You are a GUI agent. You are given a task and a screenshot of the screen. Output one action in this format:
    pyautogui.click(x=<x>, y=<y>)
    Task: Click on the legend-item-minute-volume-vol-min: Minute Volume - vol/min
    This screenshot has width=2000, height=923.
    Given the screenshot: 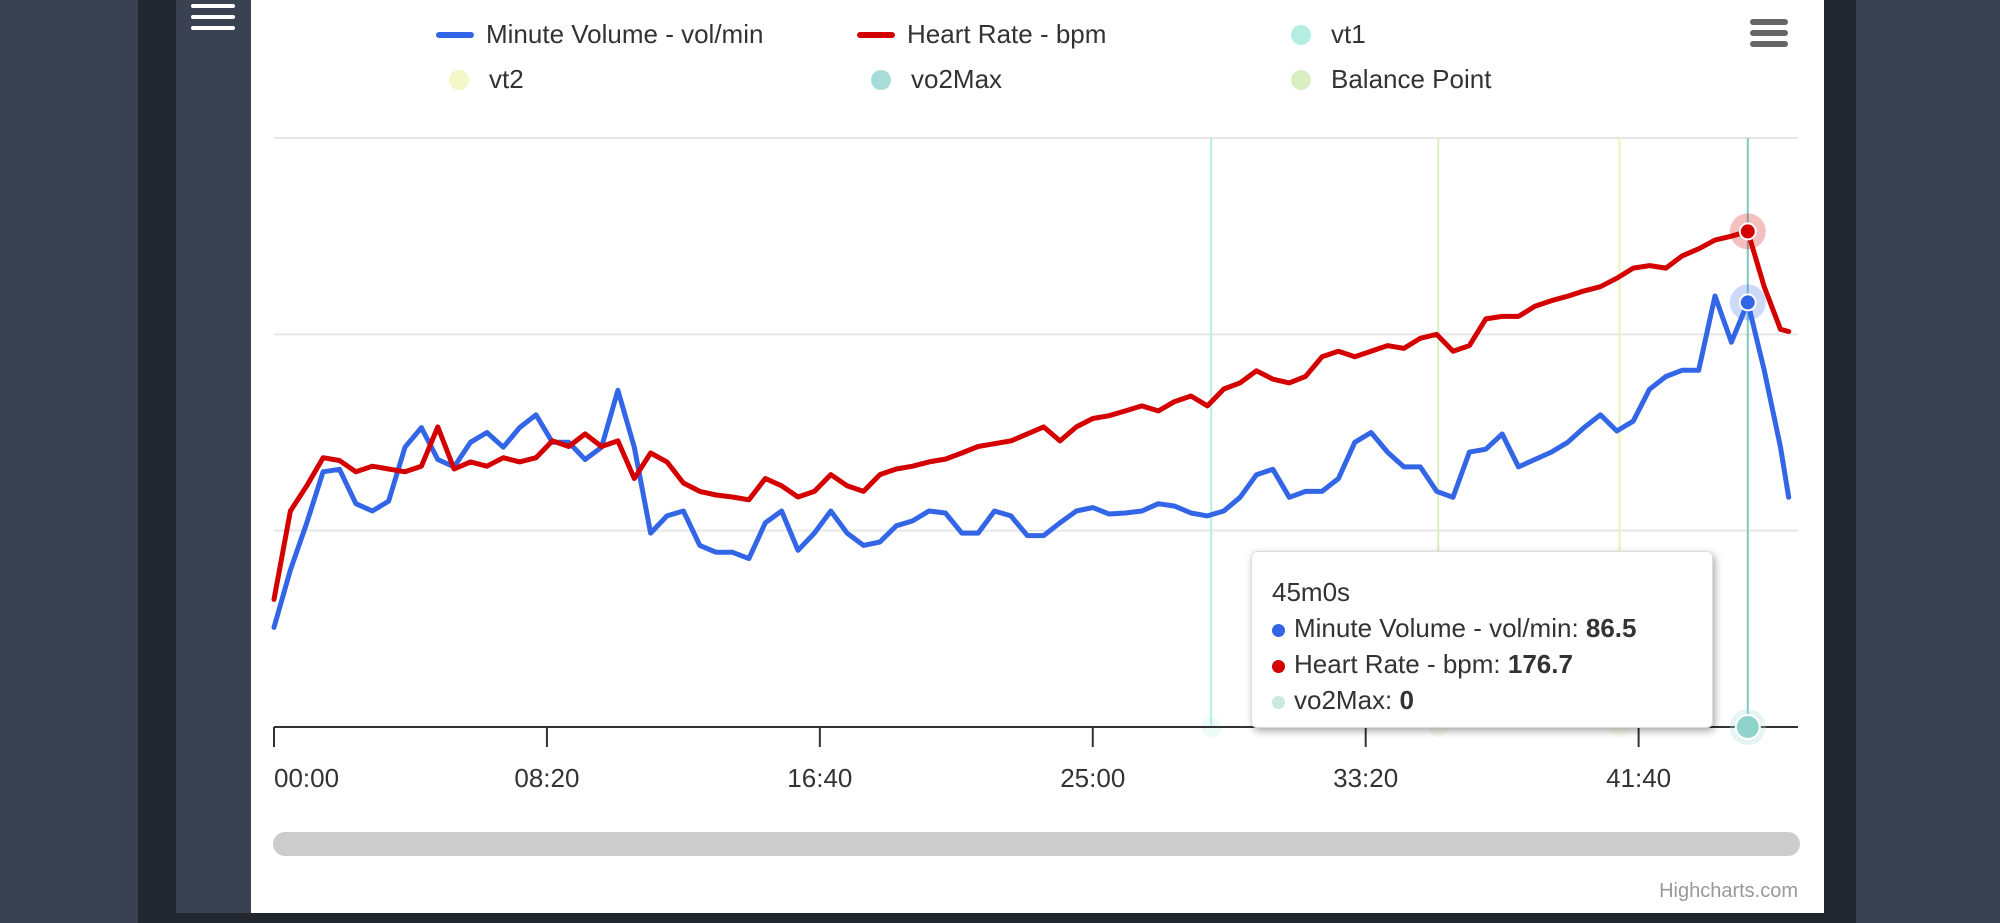 What is the action you would take?
    pyautogui.click(x=599, y=34)
    